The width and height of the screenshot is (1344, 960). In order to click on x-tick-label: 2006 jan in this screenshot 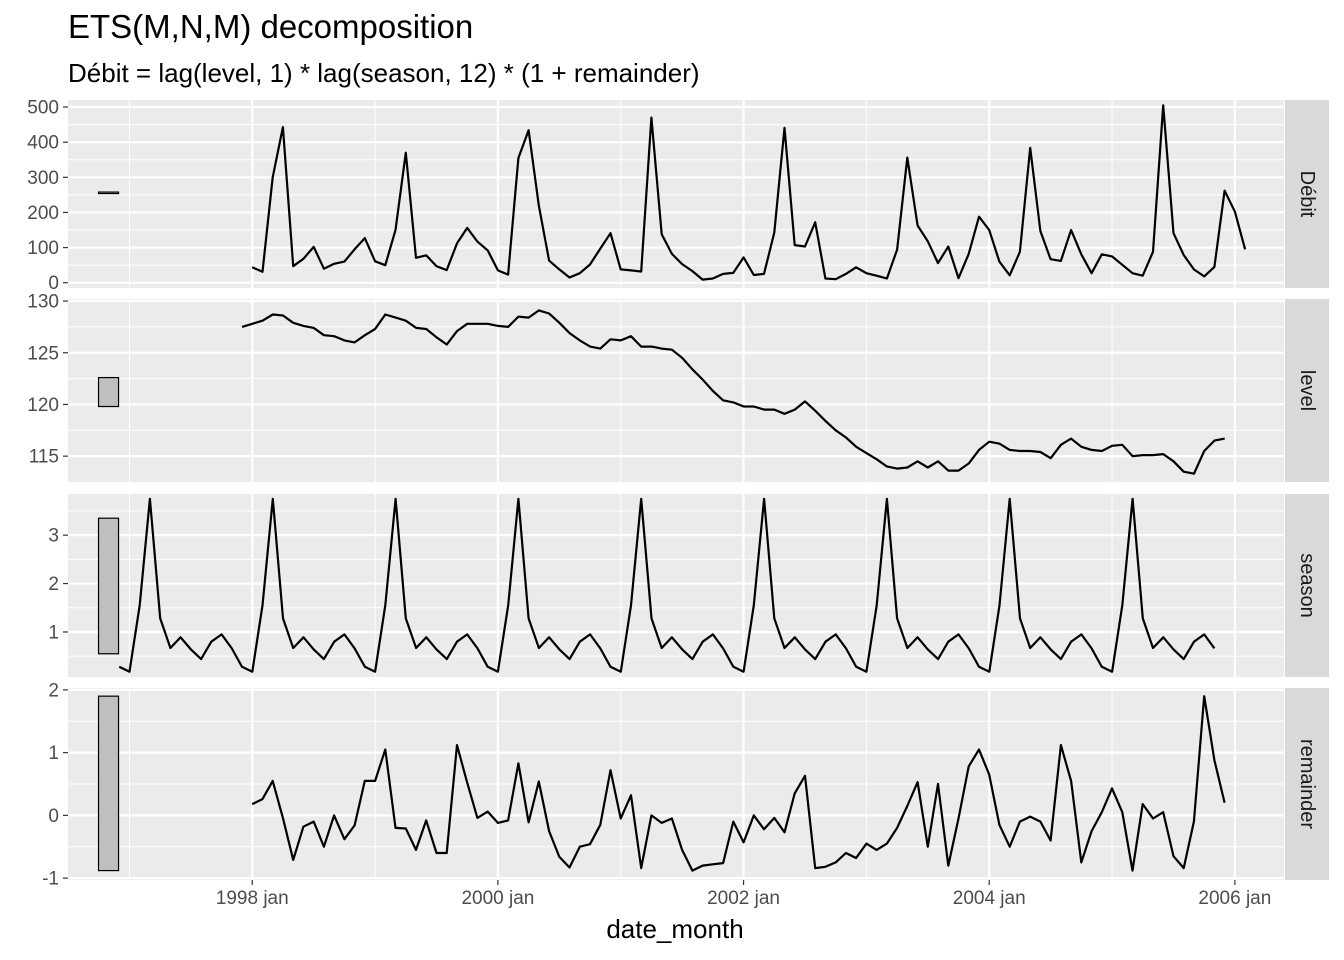, I will do `click(1234, 898)`.